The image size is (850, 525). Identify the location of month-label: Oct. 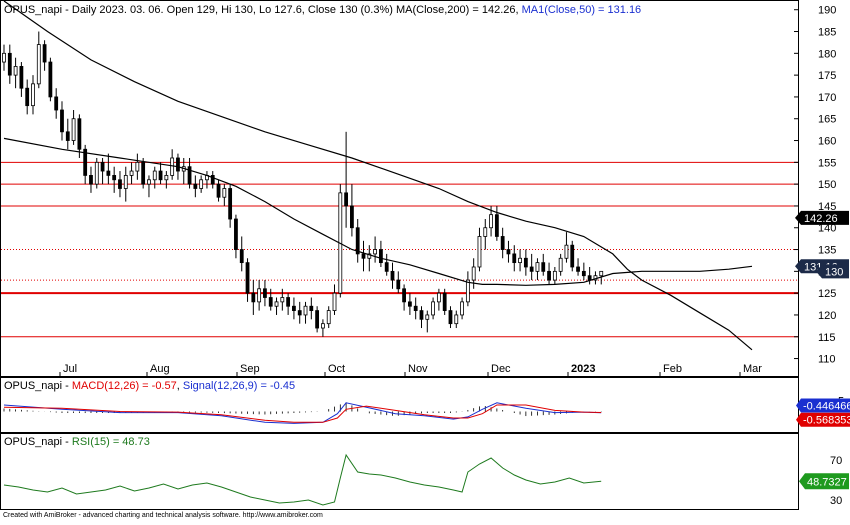
(336, 369).